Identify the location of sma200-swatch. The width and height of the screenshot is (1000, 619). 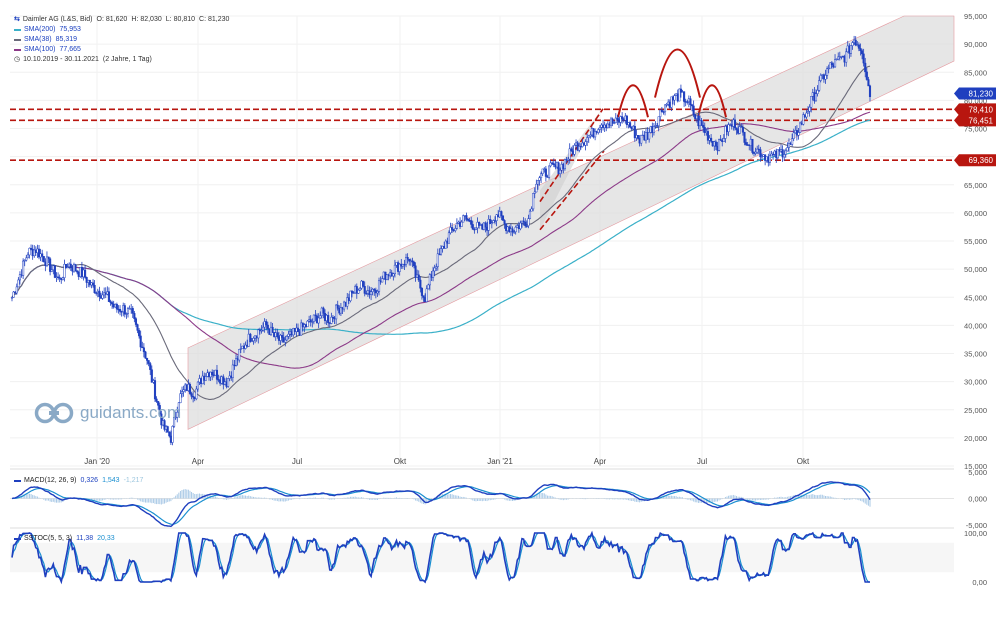
(17, 30).